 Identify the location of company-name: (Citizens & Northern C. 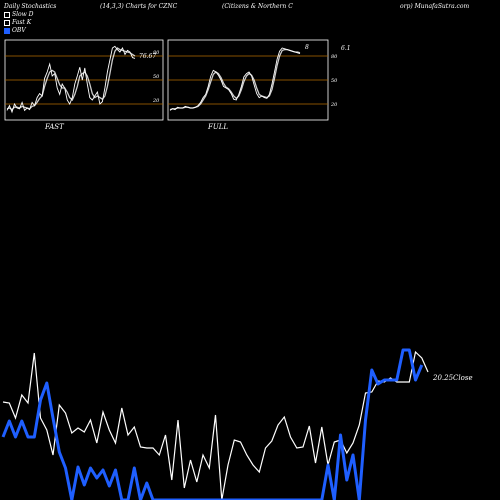
(257, 6).